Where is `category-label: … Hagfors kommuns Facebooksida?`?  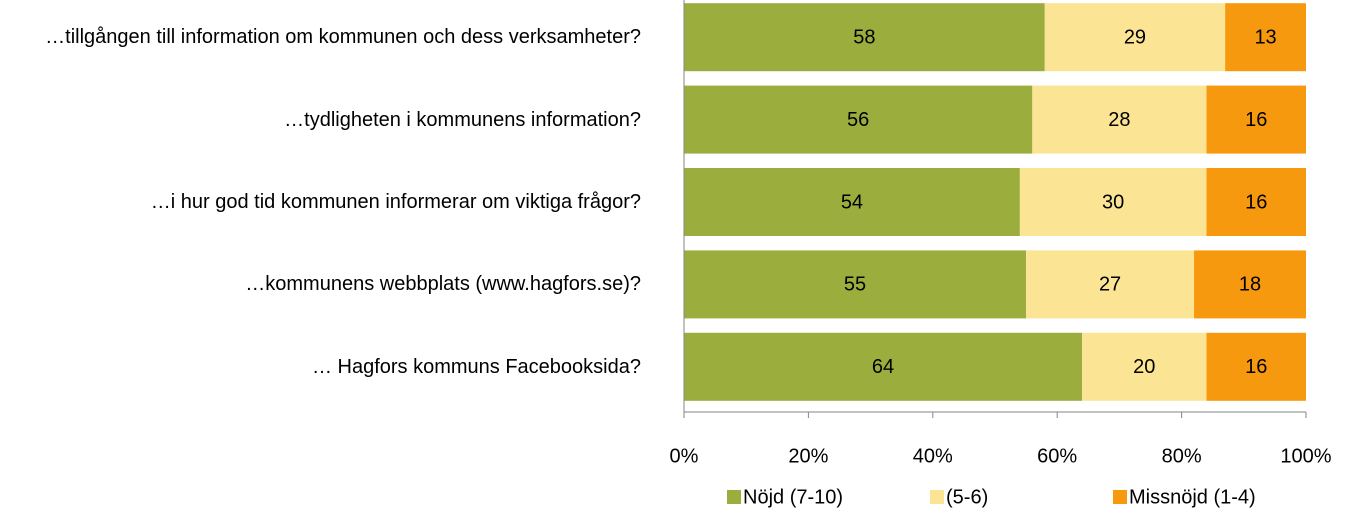 category-label: … Hagfors kommuns Facebooksida? is located at coordinates (476, 366).